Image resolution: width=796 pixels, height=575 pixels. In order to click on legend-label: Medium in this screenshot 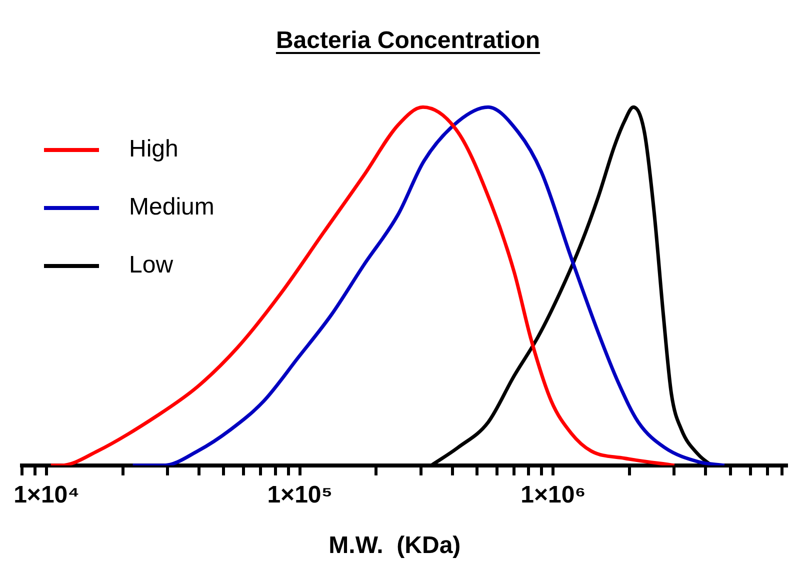, I will do `click(171, 207)`.